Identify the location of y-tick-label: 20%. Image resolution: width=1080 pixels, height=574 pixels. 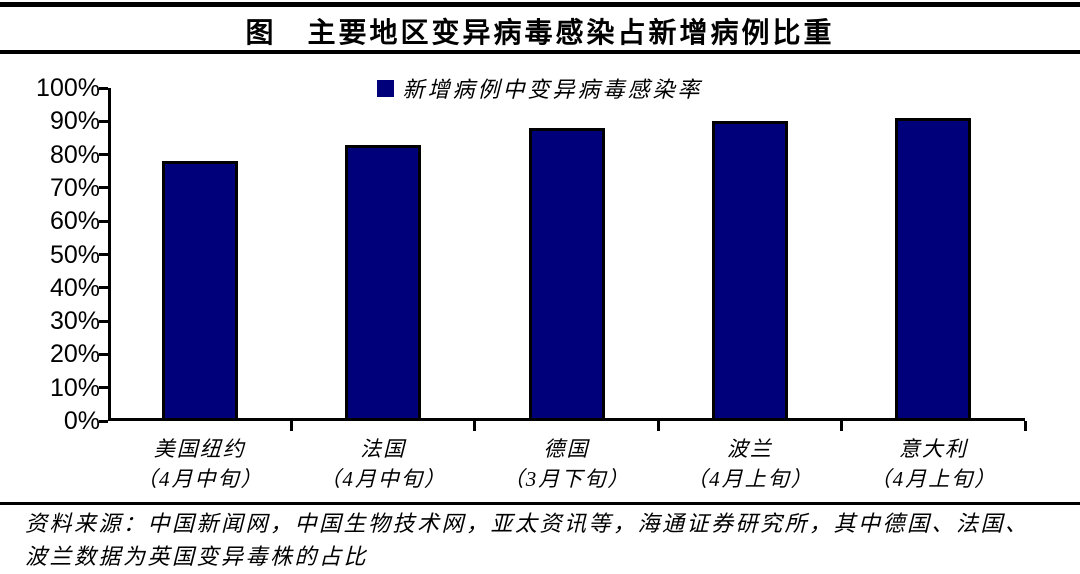
(74, 354).